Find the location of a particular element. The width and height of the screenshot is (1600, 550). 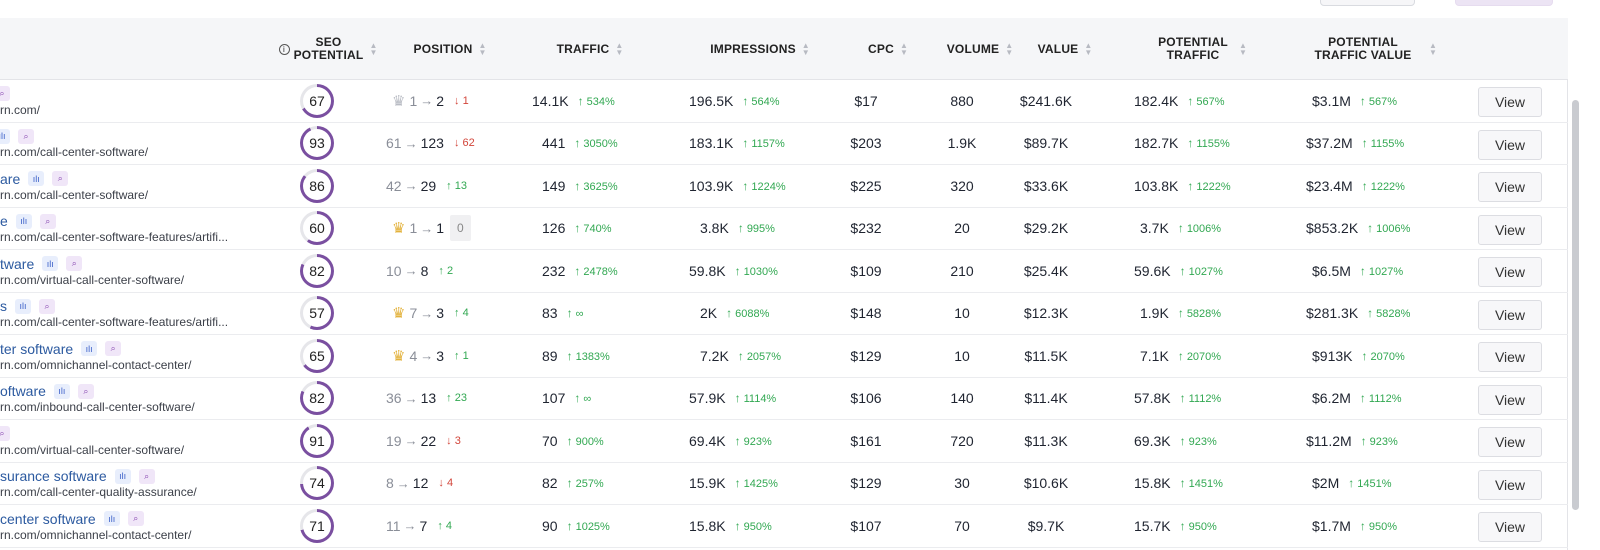

seo-score-ring: 91 is located at coordinates (317, 440).